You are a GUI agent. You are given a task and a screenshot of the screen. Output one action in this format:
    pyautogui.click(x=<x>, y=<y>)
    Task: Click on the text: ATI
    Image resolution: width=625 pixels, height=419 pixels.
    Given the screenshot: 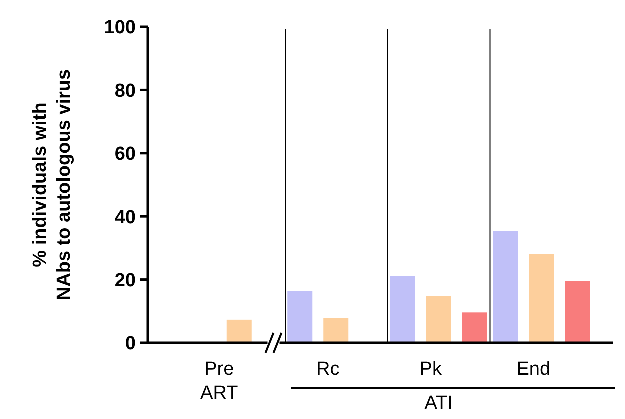 What is the action you would take?
    pyautogui.click(x=438, y=403)
    